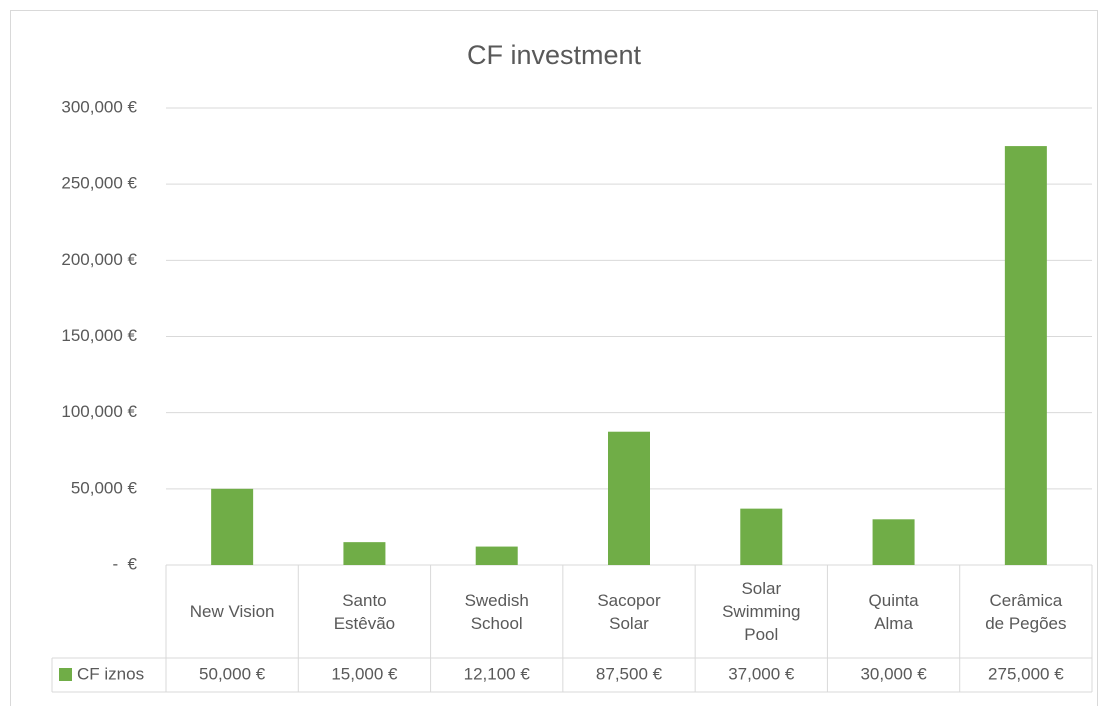 The height and width of the screenshot is (706, 1108). I want to click on data-label: 15,000 €, so click(364, 673).